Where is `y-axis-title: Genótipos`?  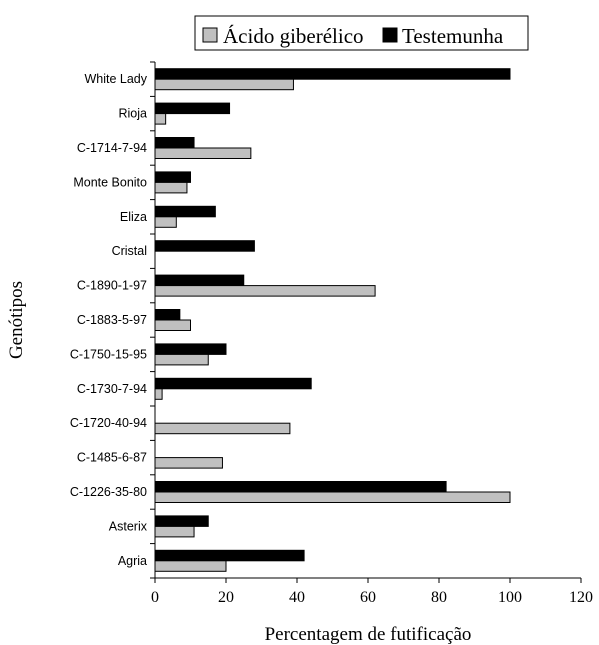 y-axis-title: Genótipos is located at coordinates (16, 320).